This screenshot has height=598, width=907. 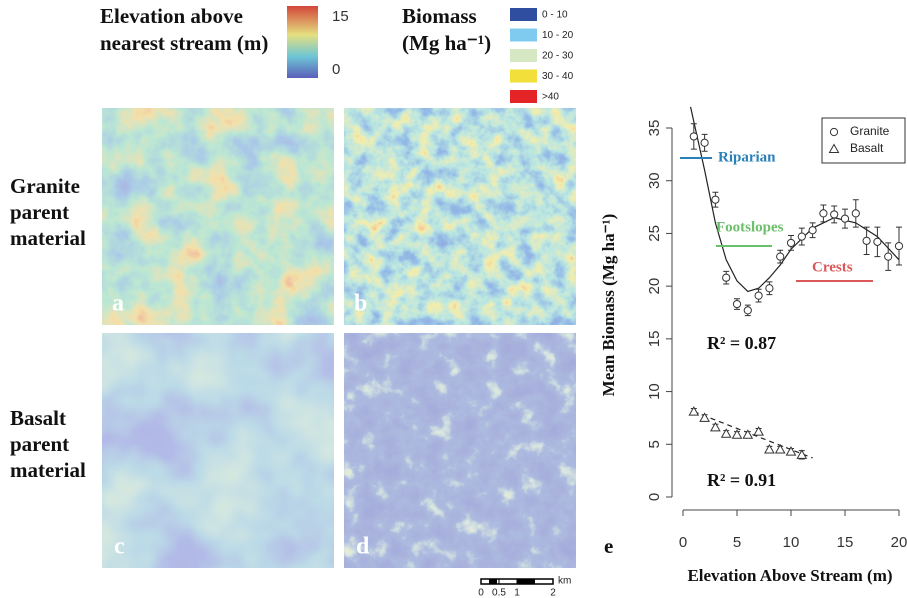 I want to click on scale-label: 0, so click(x=481, y=593).